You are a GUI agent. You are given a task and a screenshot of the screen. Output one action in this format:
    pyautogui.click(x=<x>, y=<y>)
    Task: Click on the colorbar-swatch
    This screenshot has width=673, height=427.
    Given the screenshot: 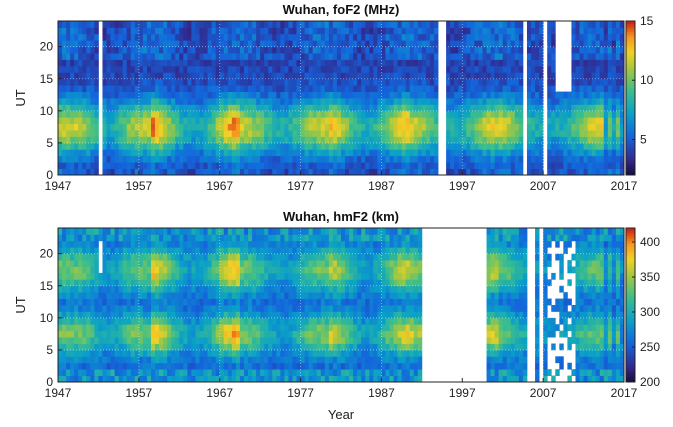 What is the action you would take?
    pyautogui.click(x=630, y=112)
    